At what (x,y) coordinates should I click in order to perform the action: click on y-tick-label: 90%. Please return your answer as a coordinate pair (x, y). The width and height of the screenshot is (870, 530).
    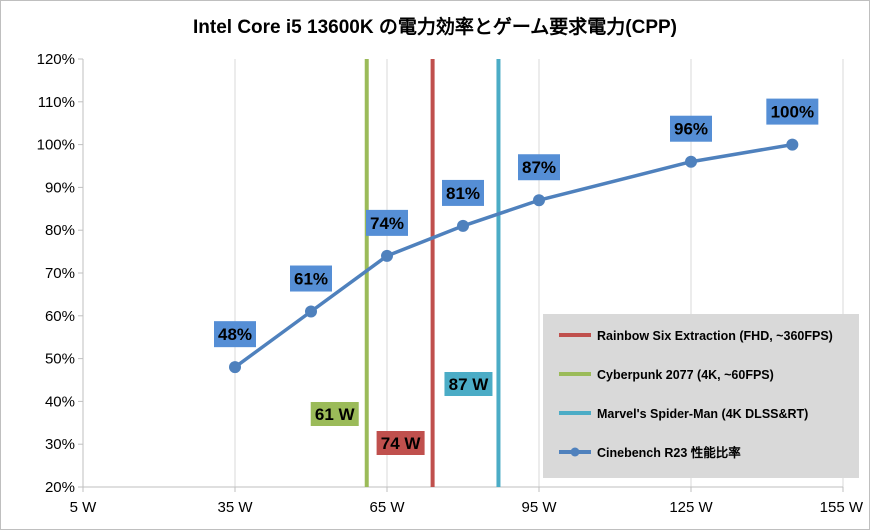
    Looking at the image, I should click on (60, 187).